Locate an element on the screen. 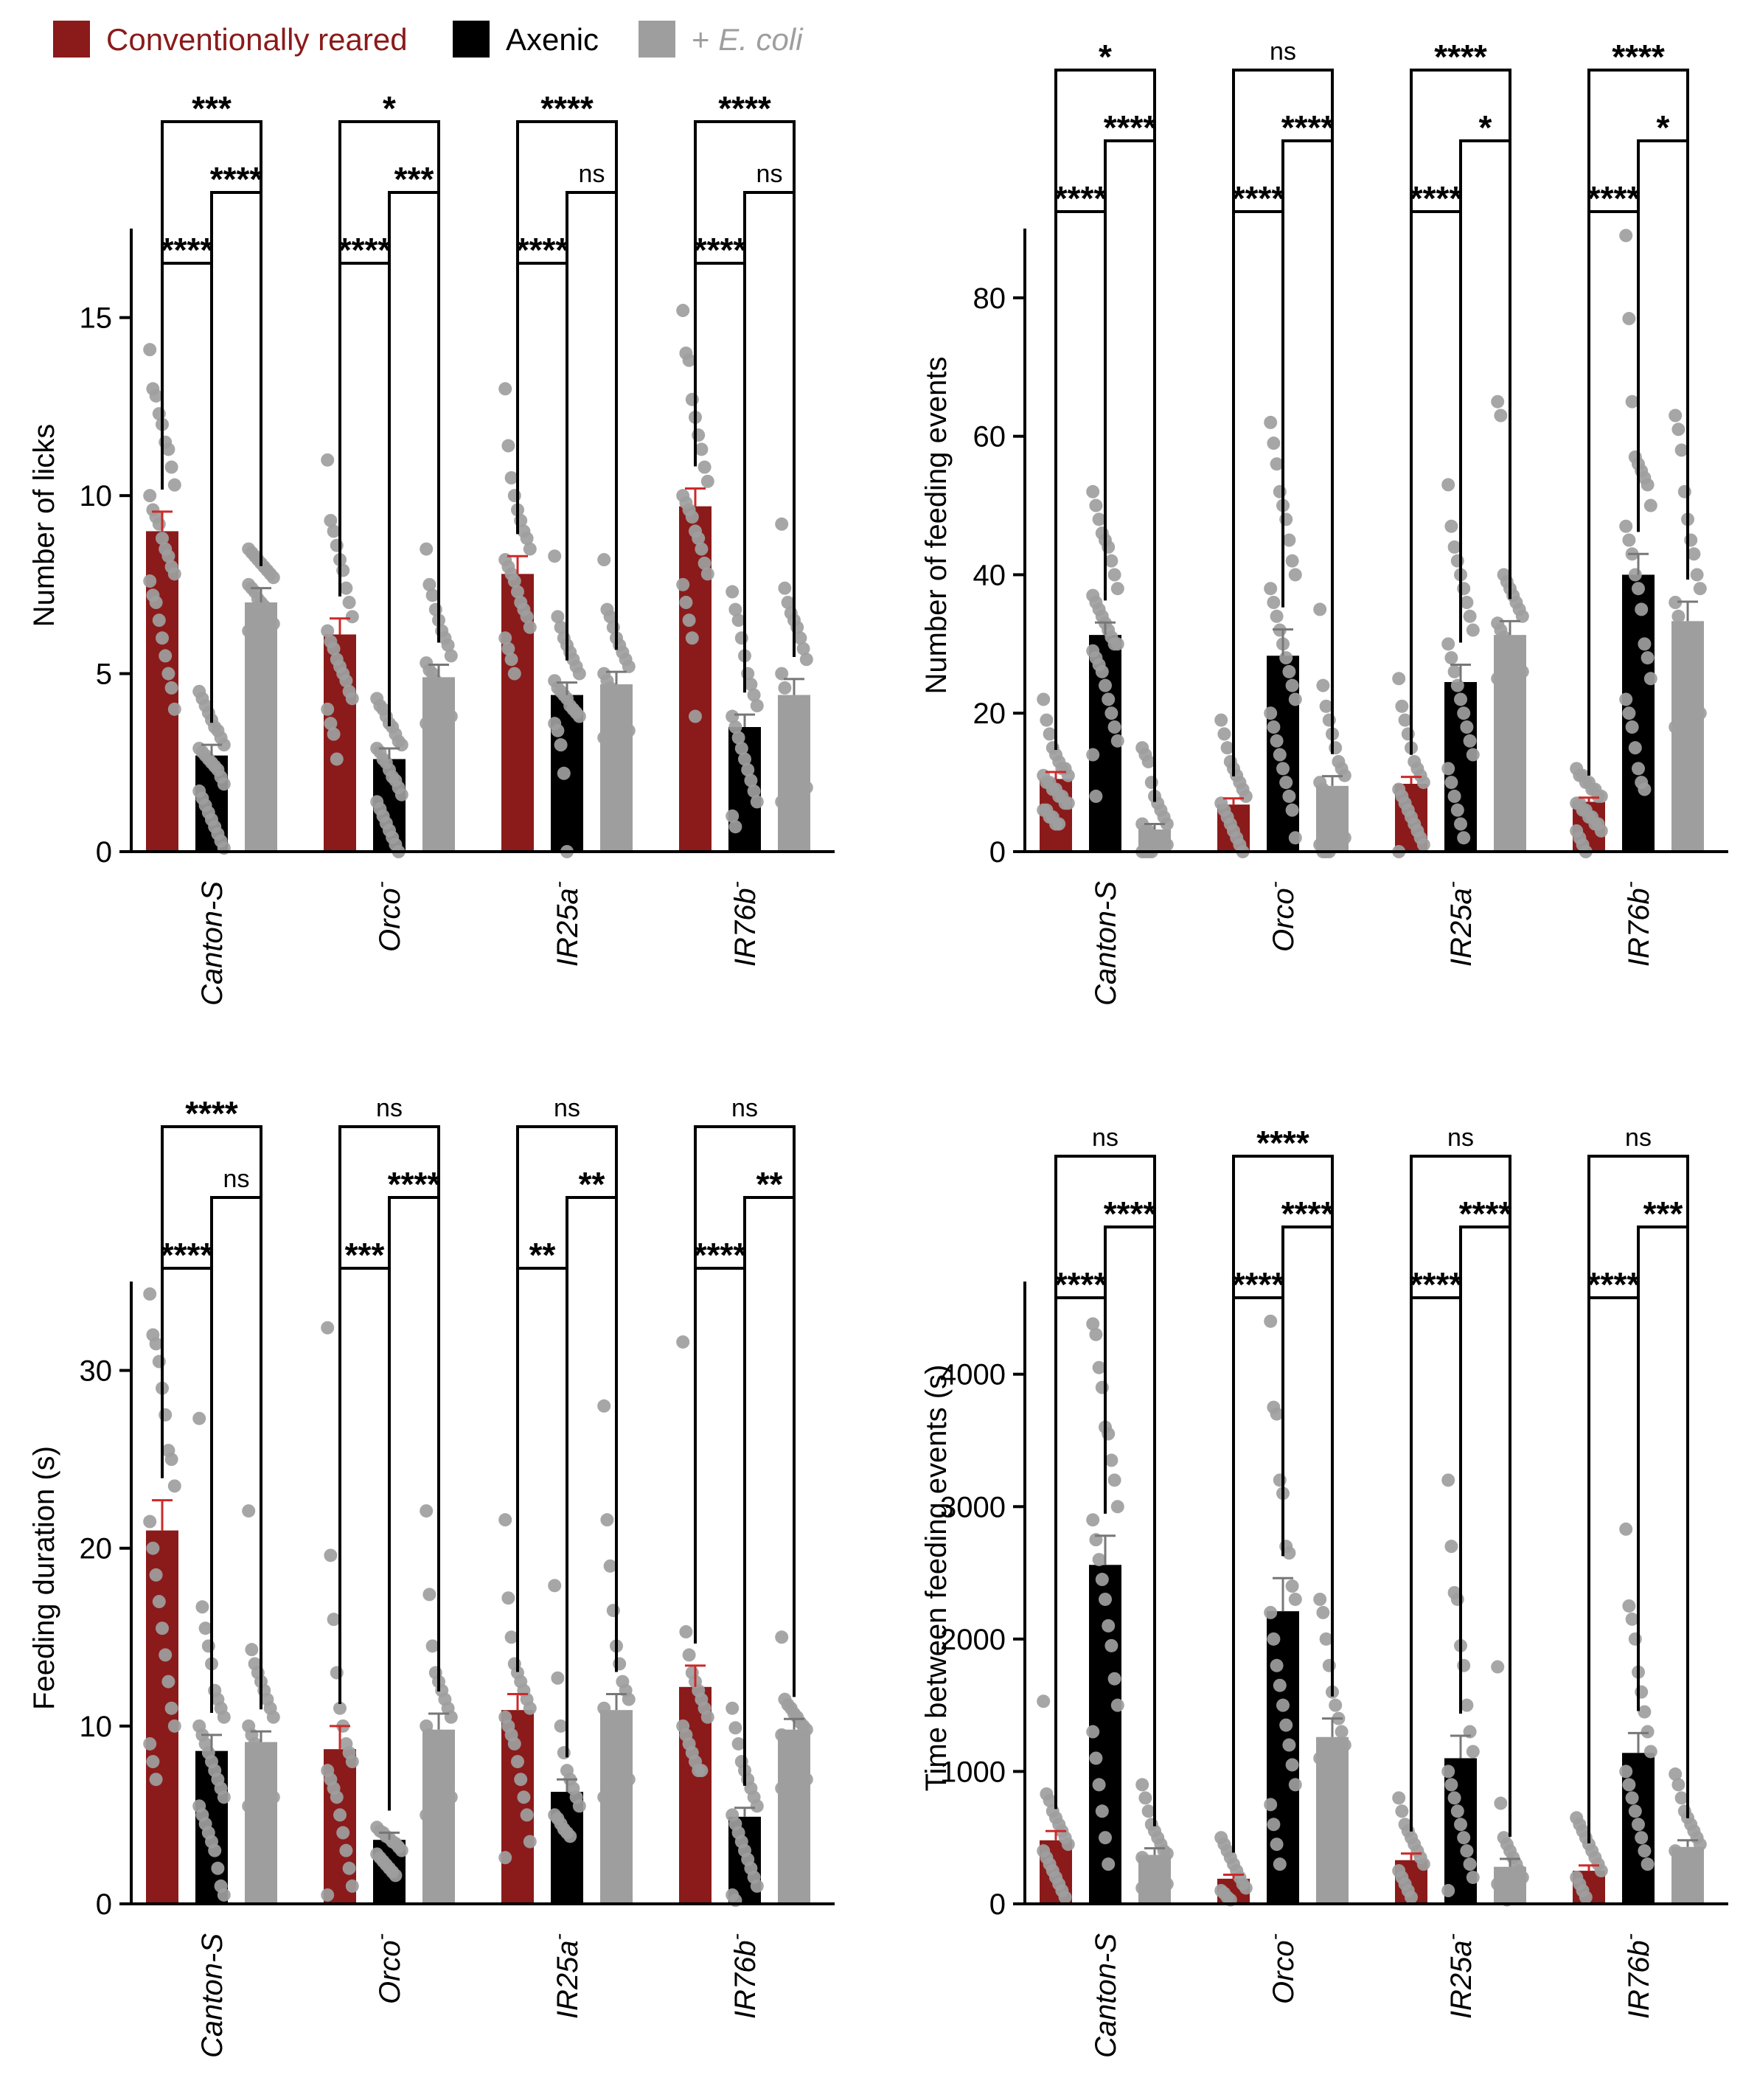 This screenshot has width=1743, height=2100. y-tick-label: 15 is located at coordinates (97, 318).